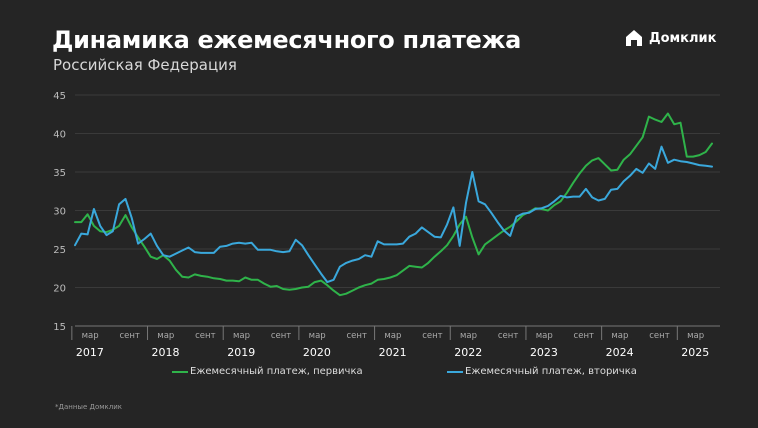 This screenshot has height=428, width=758. Describe the element at coordinates (544, 352) in the screenshot. I see `year-label: 2023` at that location.